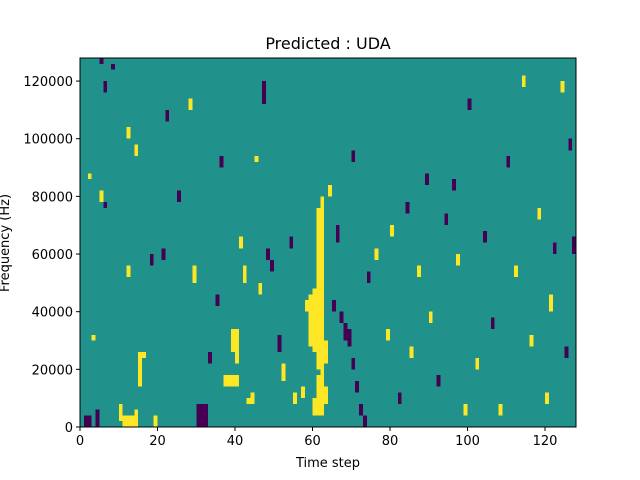  I want to click on y-tick-label: 100000, so click(48, 140).